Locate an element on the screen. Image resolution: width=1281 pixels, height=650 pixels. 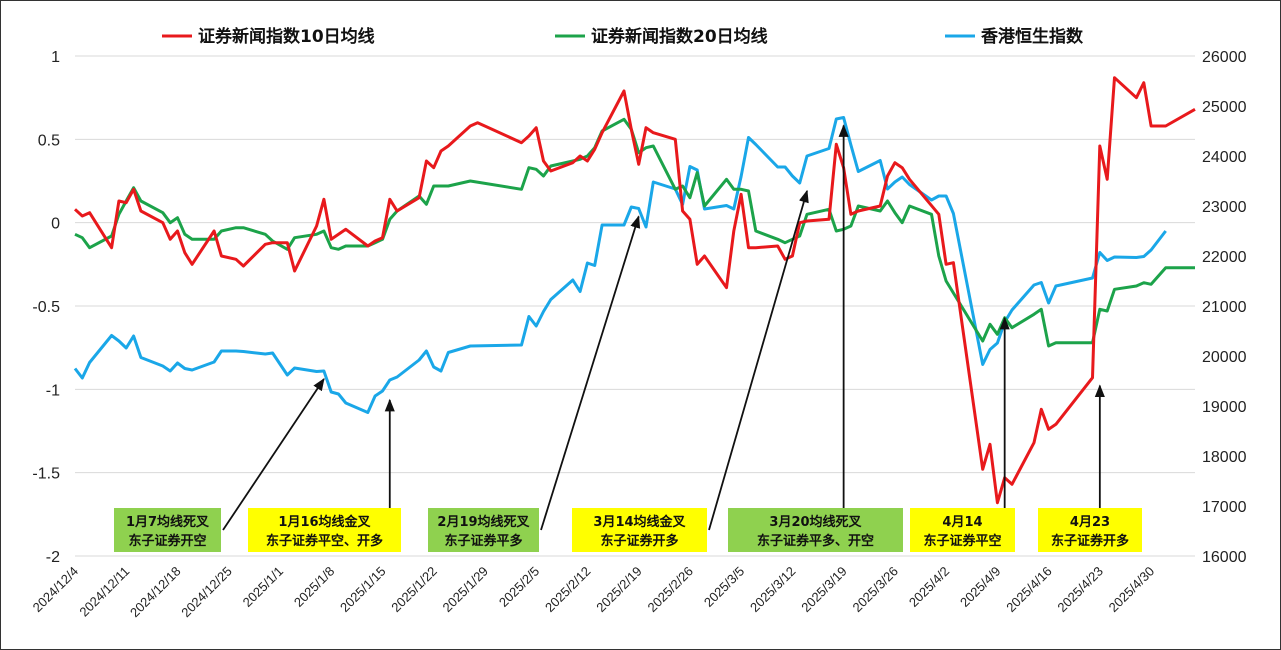
legend-label: 证券新闻指数20日均线 is located at coordinates (679, 36).